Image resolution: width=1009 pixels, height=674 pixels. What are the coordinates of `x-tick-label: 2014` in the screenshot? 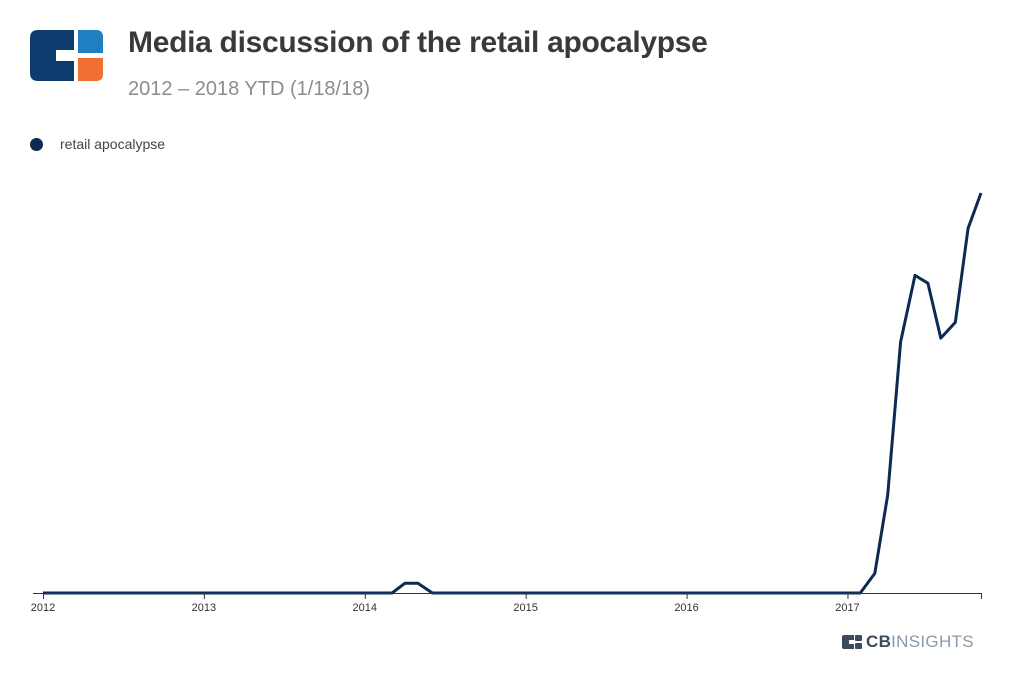 It's located at (365, 608).